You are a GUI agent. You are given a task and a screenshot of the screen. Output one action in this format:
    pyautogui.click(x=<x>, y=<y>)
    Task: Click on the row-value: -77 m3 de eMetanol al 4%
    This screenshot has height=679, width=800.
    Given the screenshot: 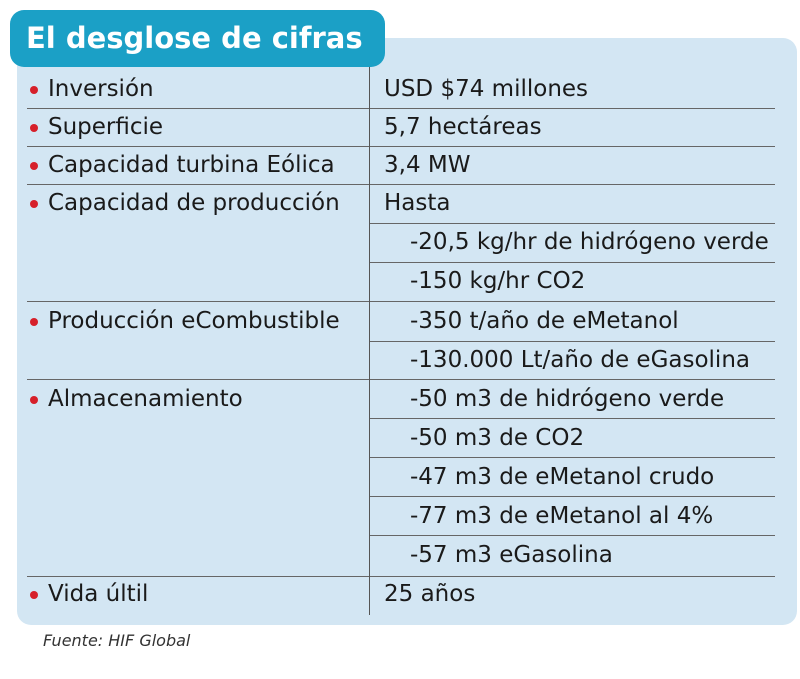 What is the action you would take?
    pyautogui.click(x=562, y=516)
    